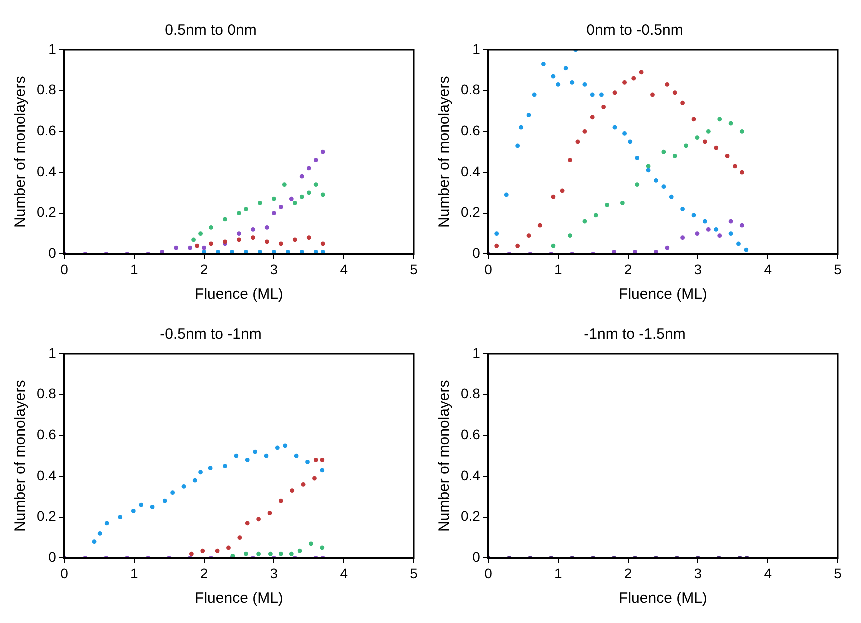  What do you see at coordinates (635, 335) in the screenshot?
I see `chart-title: -1nm to -1.5nm` at bounding box center [635, 335].